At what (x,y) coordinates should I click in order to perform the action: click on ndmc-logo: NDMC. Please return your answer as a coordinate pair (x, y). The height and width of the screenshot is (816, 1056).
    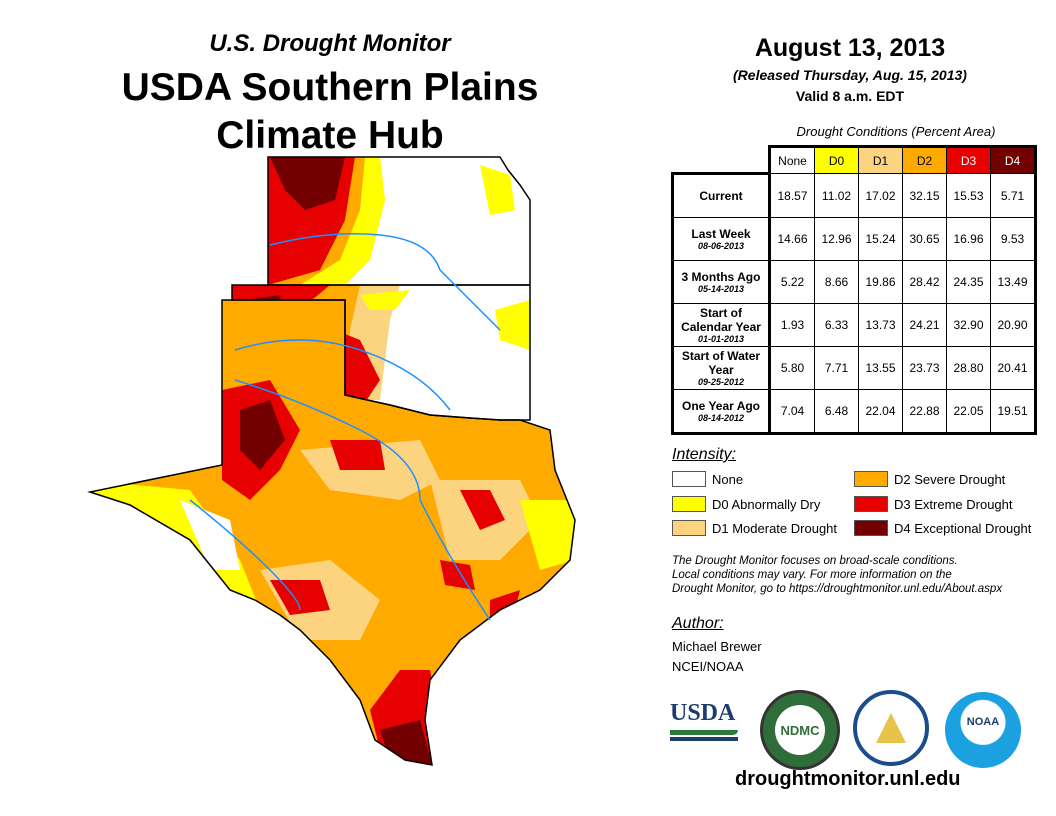
    Looking at the image, I should click on (800, 730).